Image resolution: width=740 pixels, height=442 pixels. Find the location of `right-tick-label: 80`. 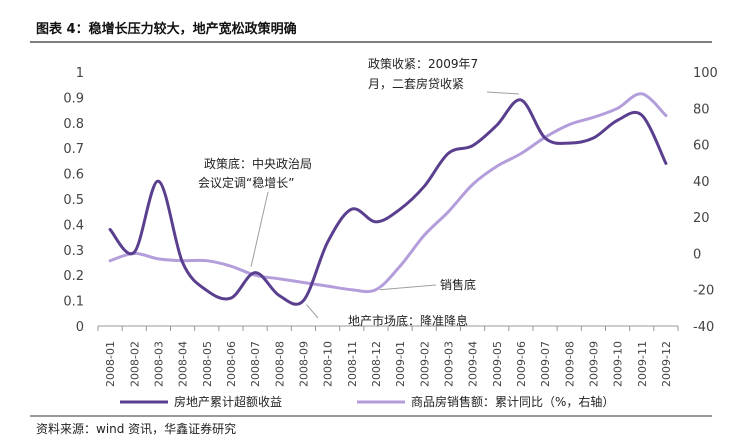

right-tick-label: 80 is located at coordinates (701, 109).